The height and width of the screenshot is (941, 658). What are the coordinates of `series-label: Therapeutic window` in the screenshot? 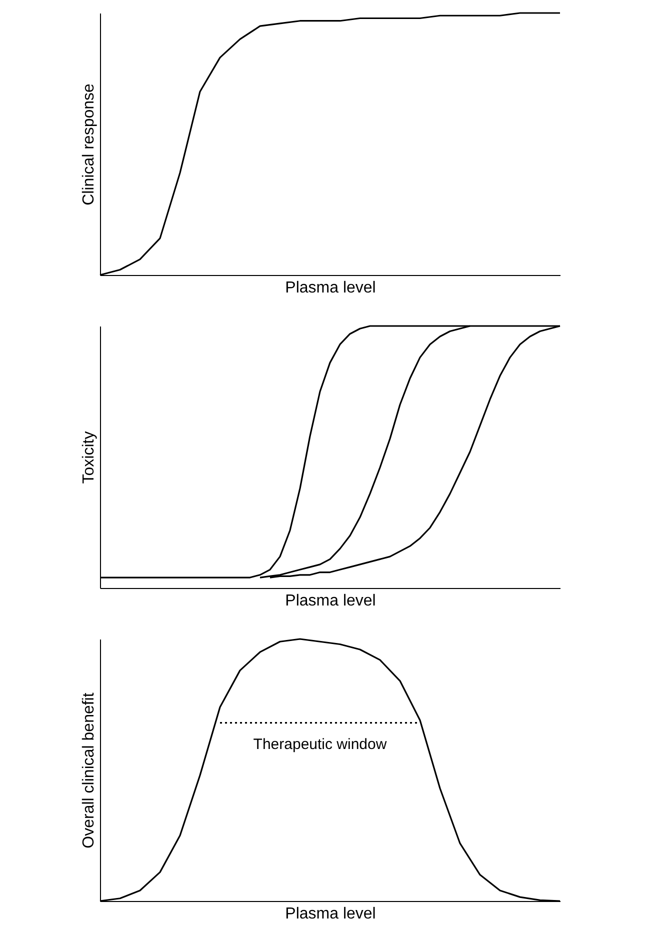 It's located at (320, 744).